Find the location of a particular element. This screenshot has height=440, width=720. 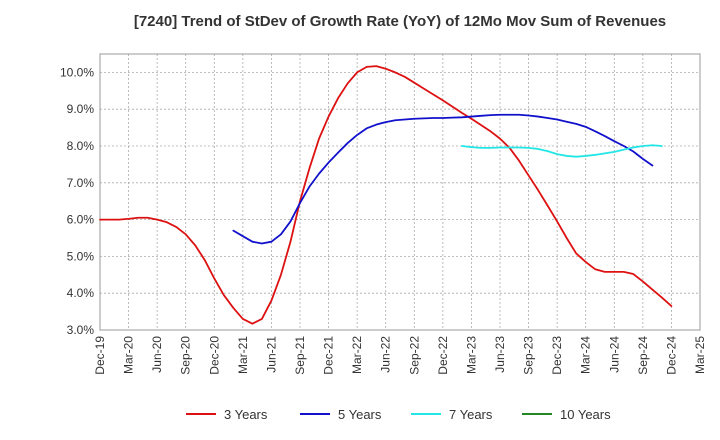

x-tick-label: Dec-20 is located at coordinates (214, 355).